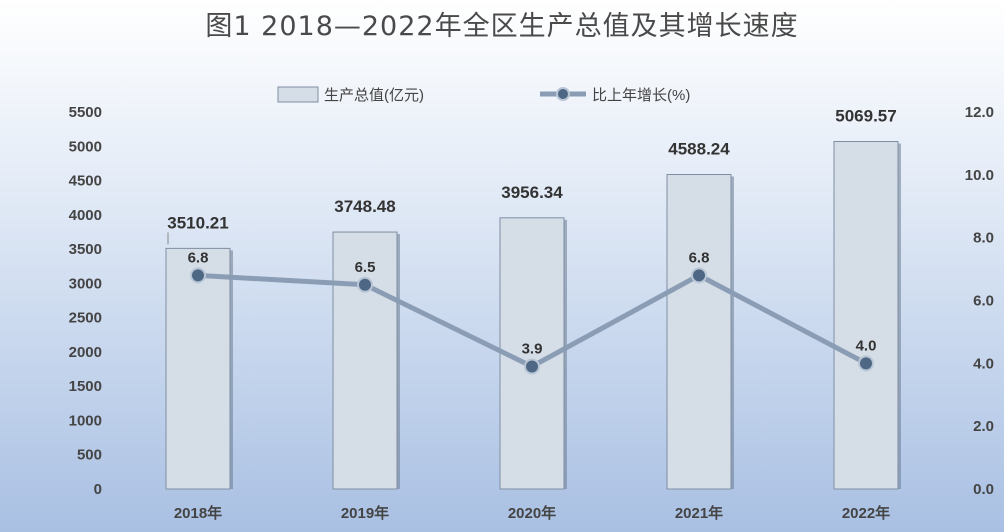  Describe the element at coordinates (198, 513) in the screenshot. I see `x-tick-label: 2018年` at that location.